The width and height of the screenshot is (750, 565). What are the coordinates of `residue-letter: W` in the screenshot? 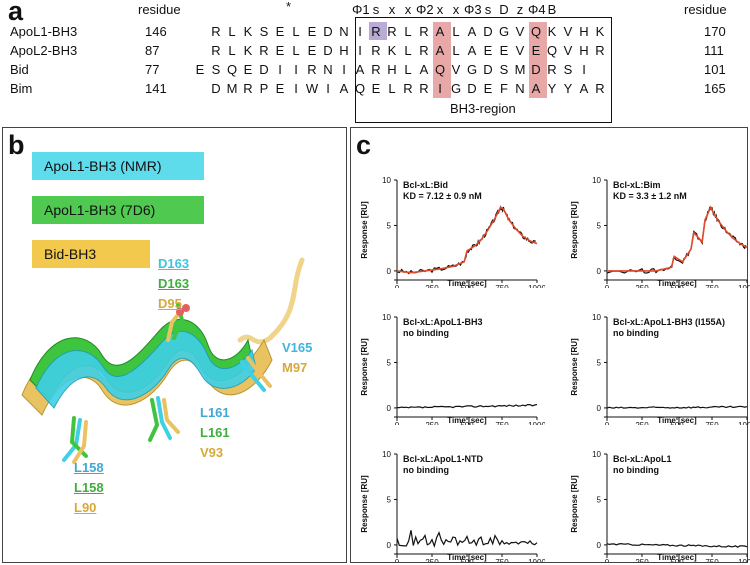 It's located at (312, 88).